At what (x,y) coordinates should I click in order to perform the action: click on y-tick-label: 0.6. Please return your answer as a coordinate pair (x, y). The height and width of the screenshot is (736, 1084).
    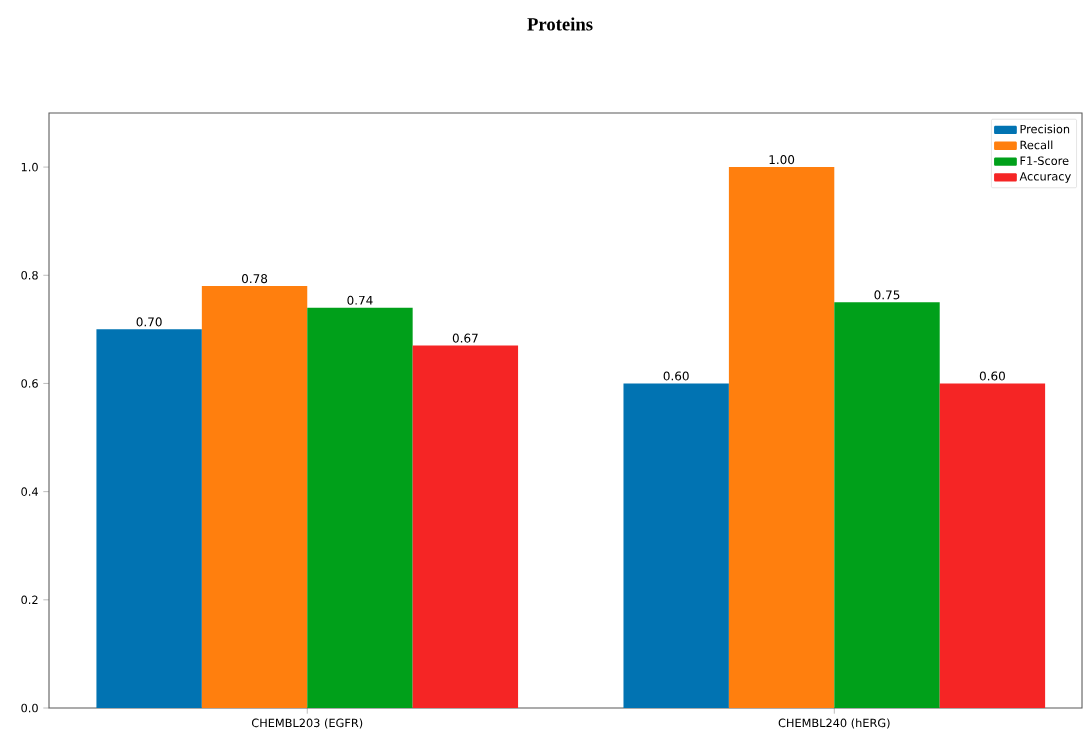
    Looking at the image, I should click on (29, 383).